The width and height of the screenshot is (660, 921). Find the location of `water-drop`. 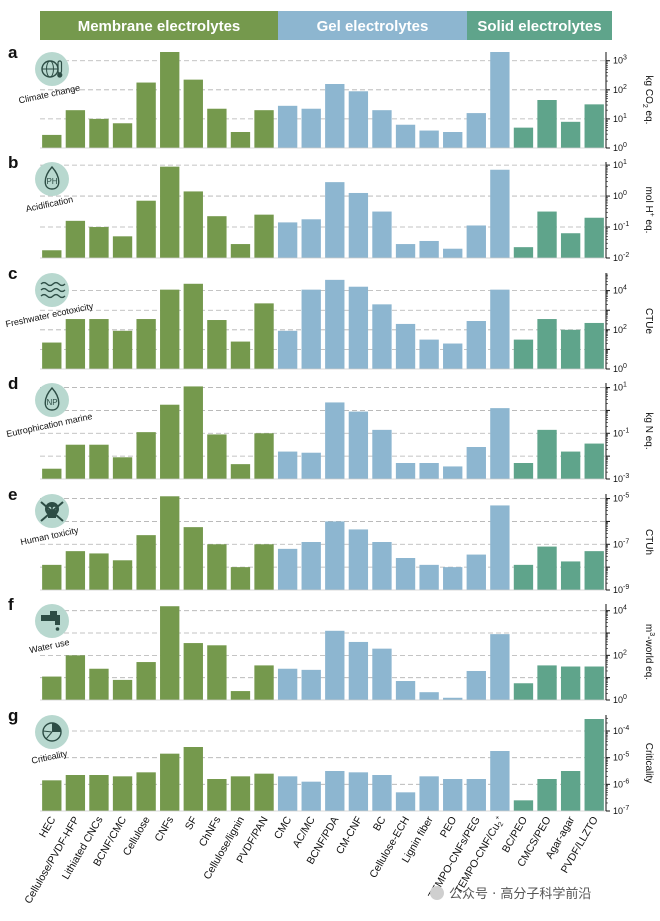

water-drop is located at coordinates (57, 629).